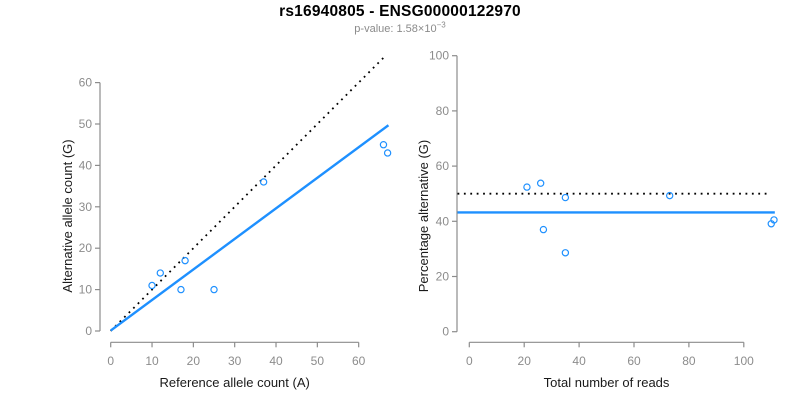 The width and height of the screenshot is (800, 400). What do you see at coordinates (400, 11) in the screenshot?
I see `figure-title: rs16940805 - ENSG00000122970` at bounding box center [400, 11].